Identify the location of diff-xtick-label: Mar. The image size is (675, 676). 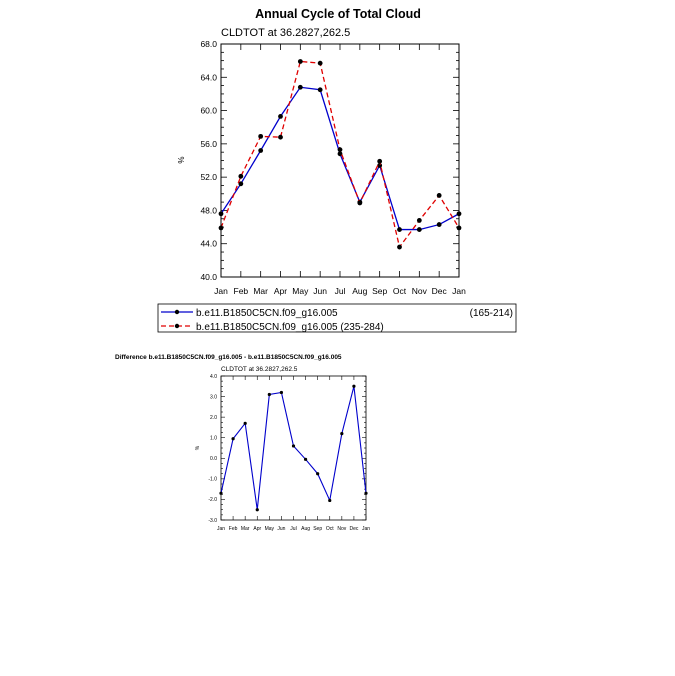
(245, 529).